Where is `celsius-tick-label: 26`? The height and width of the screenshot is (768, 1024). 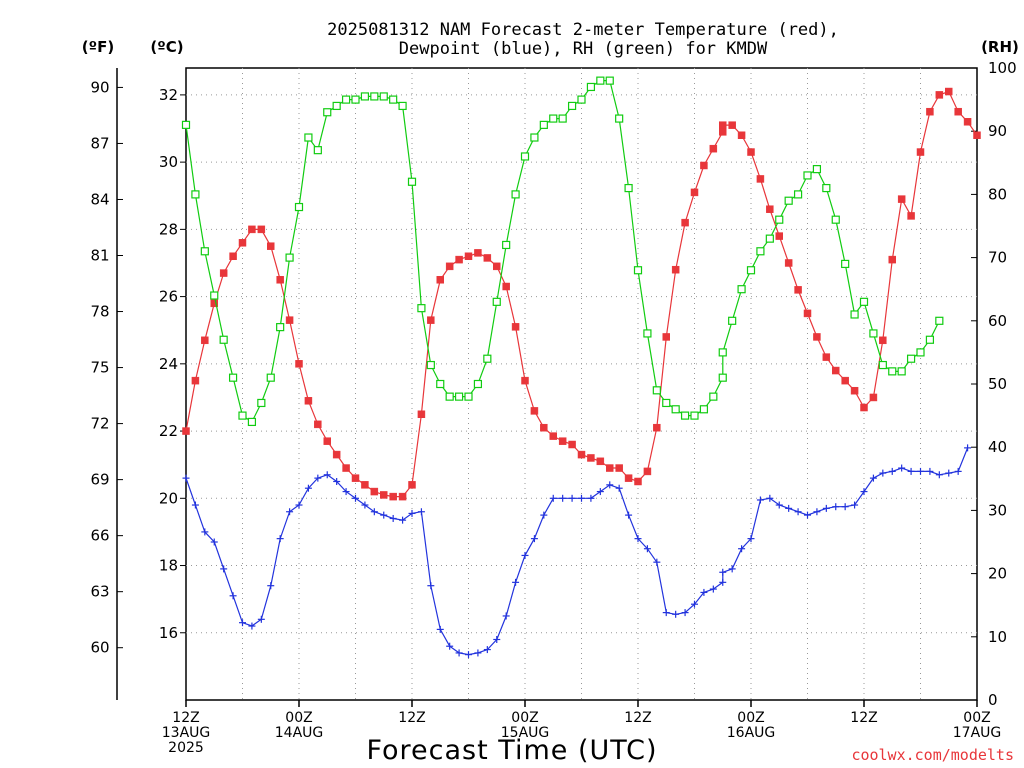 celsius-tick-label: 26 is located at coordinates (168, 297).